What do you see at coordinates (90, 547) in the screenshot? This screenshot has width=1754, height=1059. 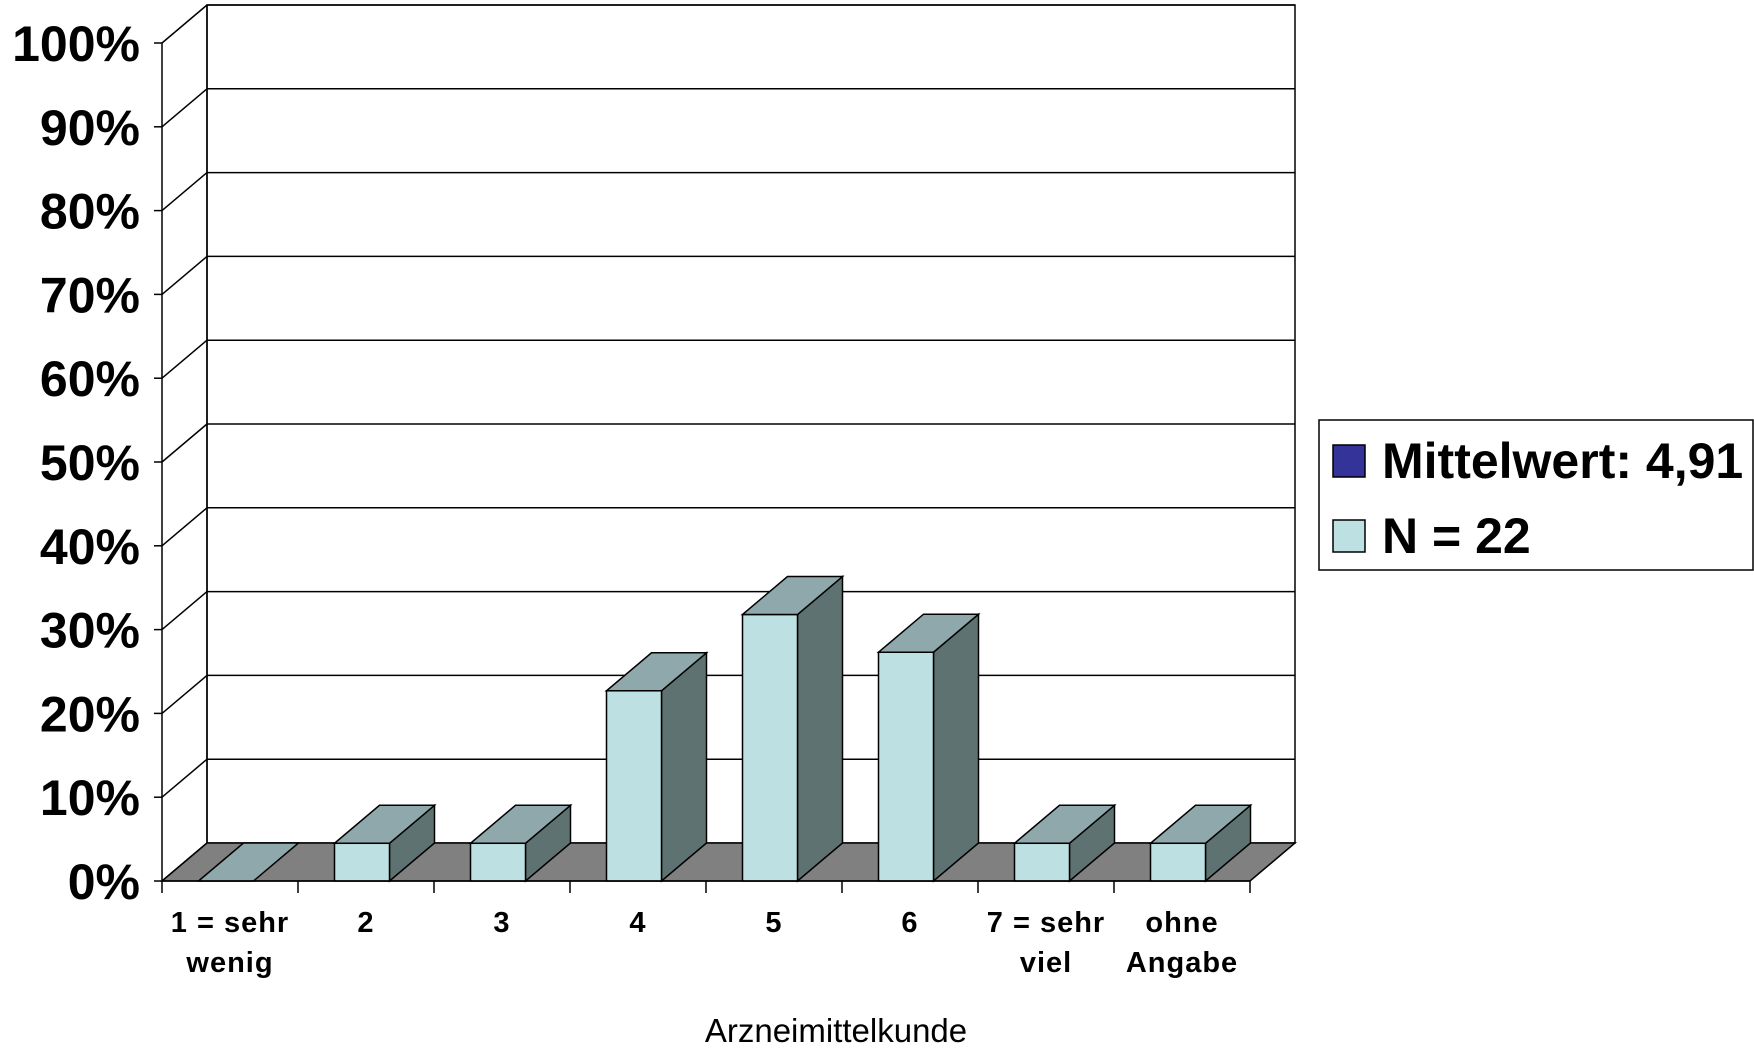 I see `y-tick-label: 40%` at bounding box center [90, 547].